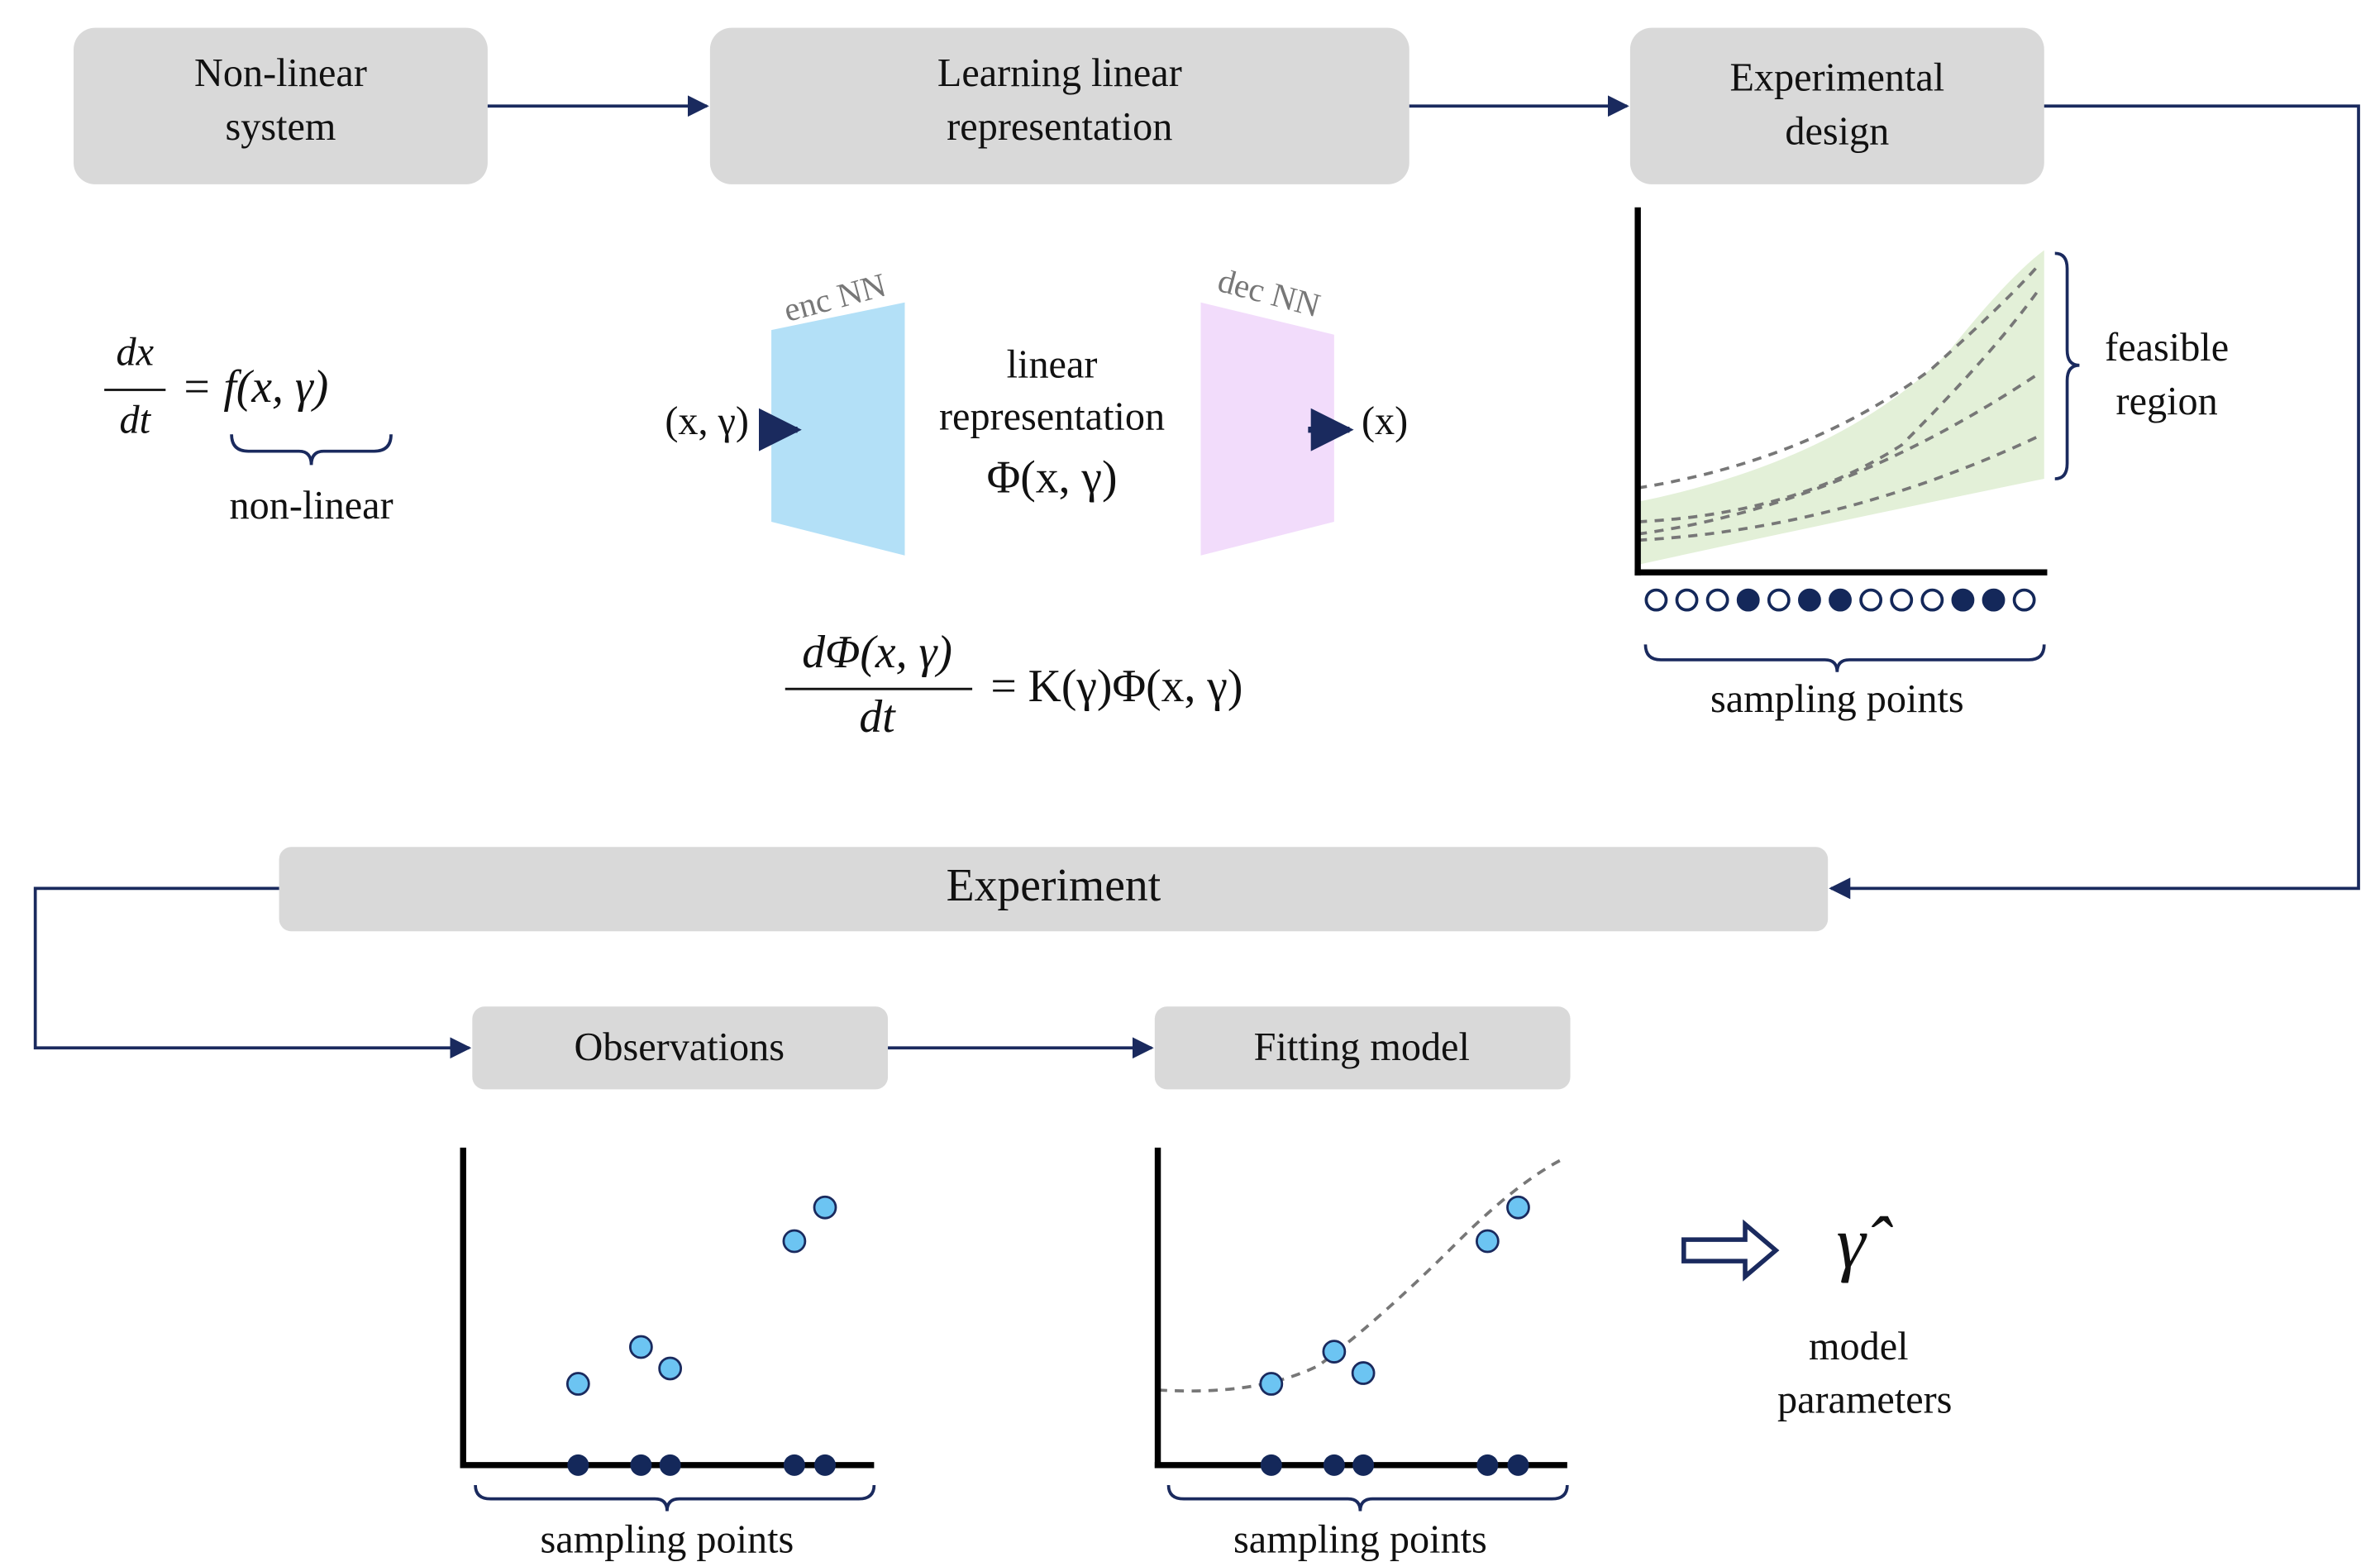  I want to click on annotation: non-linear, so click(311, 506).